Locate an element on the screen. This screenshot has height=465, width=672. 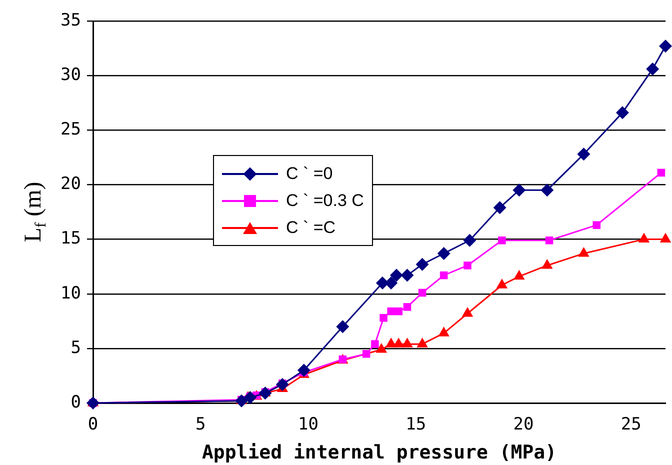
y-tick-label: 25 is located at coordinates (70, 130).